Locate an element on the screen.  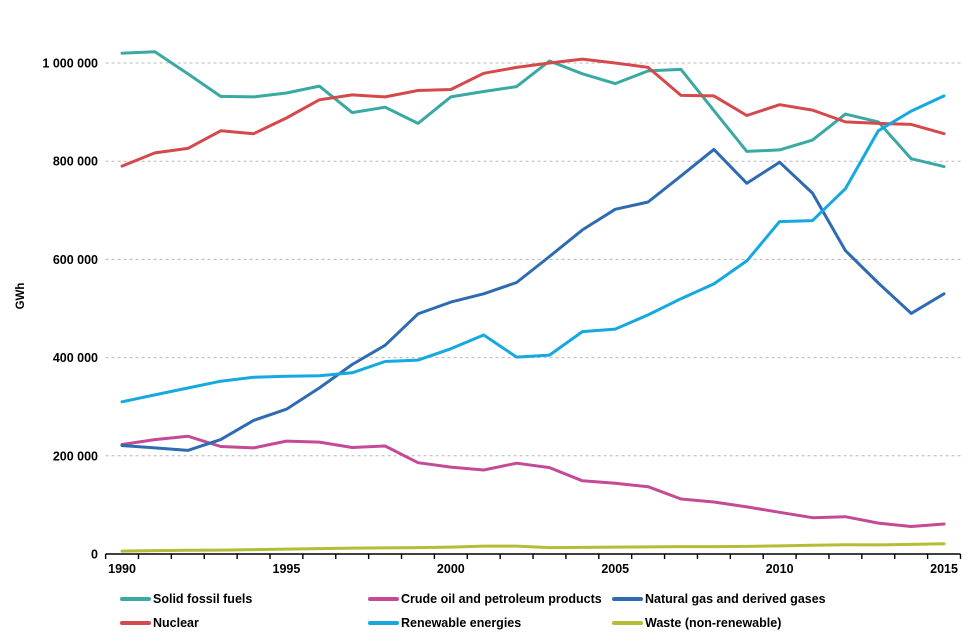
legend-label-natural-gas-and-derived-gases: Natural gas and derived gases is located at coordinates (735, 599).